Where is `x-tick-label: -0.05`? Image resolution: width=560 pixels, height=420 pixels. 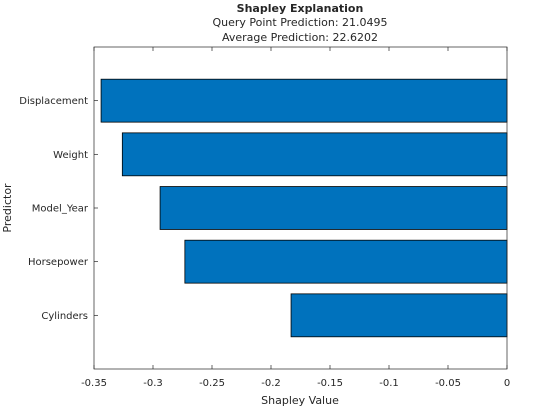
x-tick-label: -0.05 is located at coordinates (448, 383).